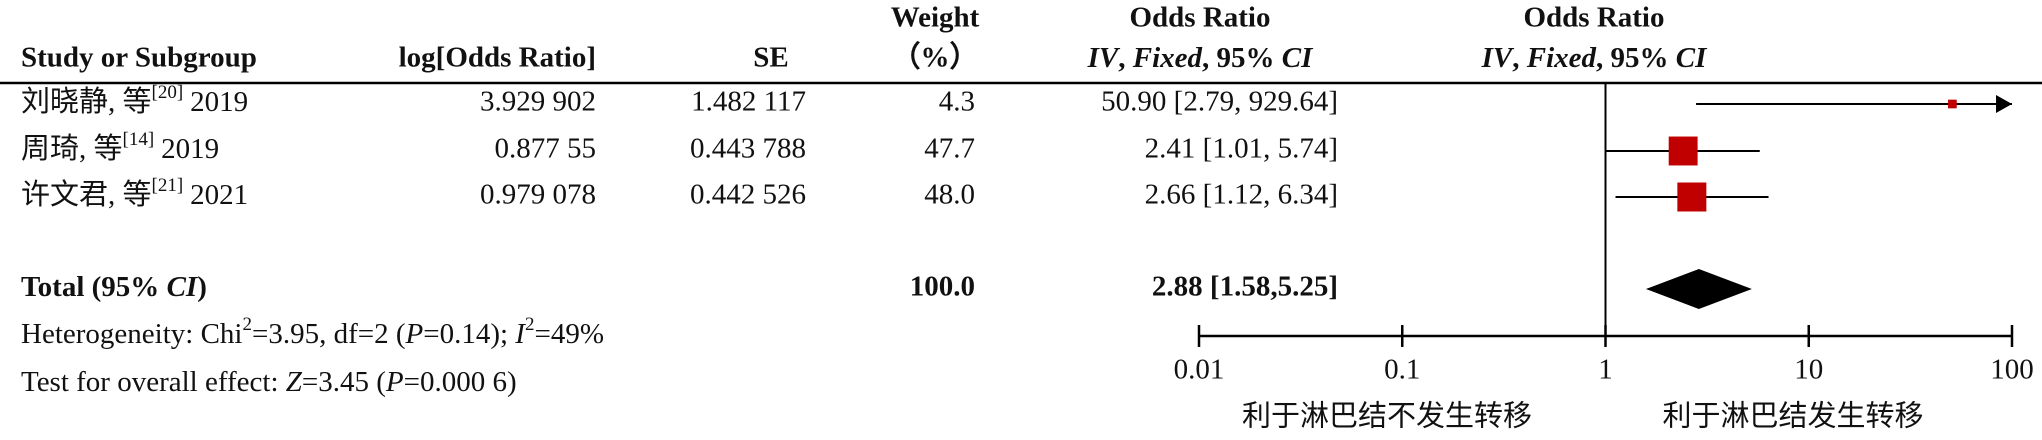 The image size is (2042, 440). I want to click on overall-effect-part: =0.000 6), so click(460, 382).